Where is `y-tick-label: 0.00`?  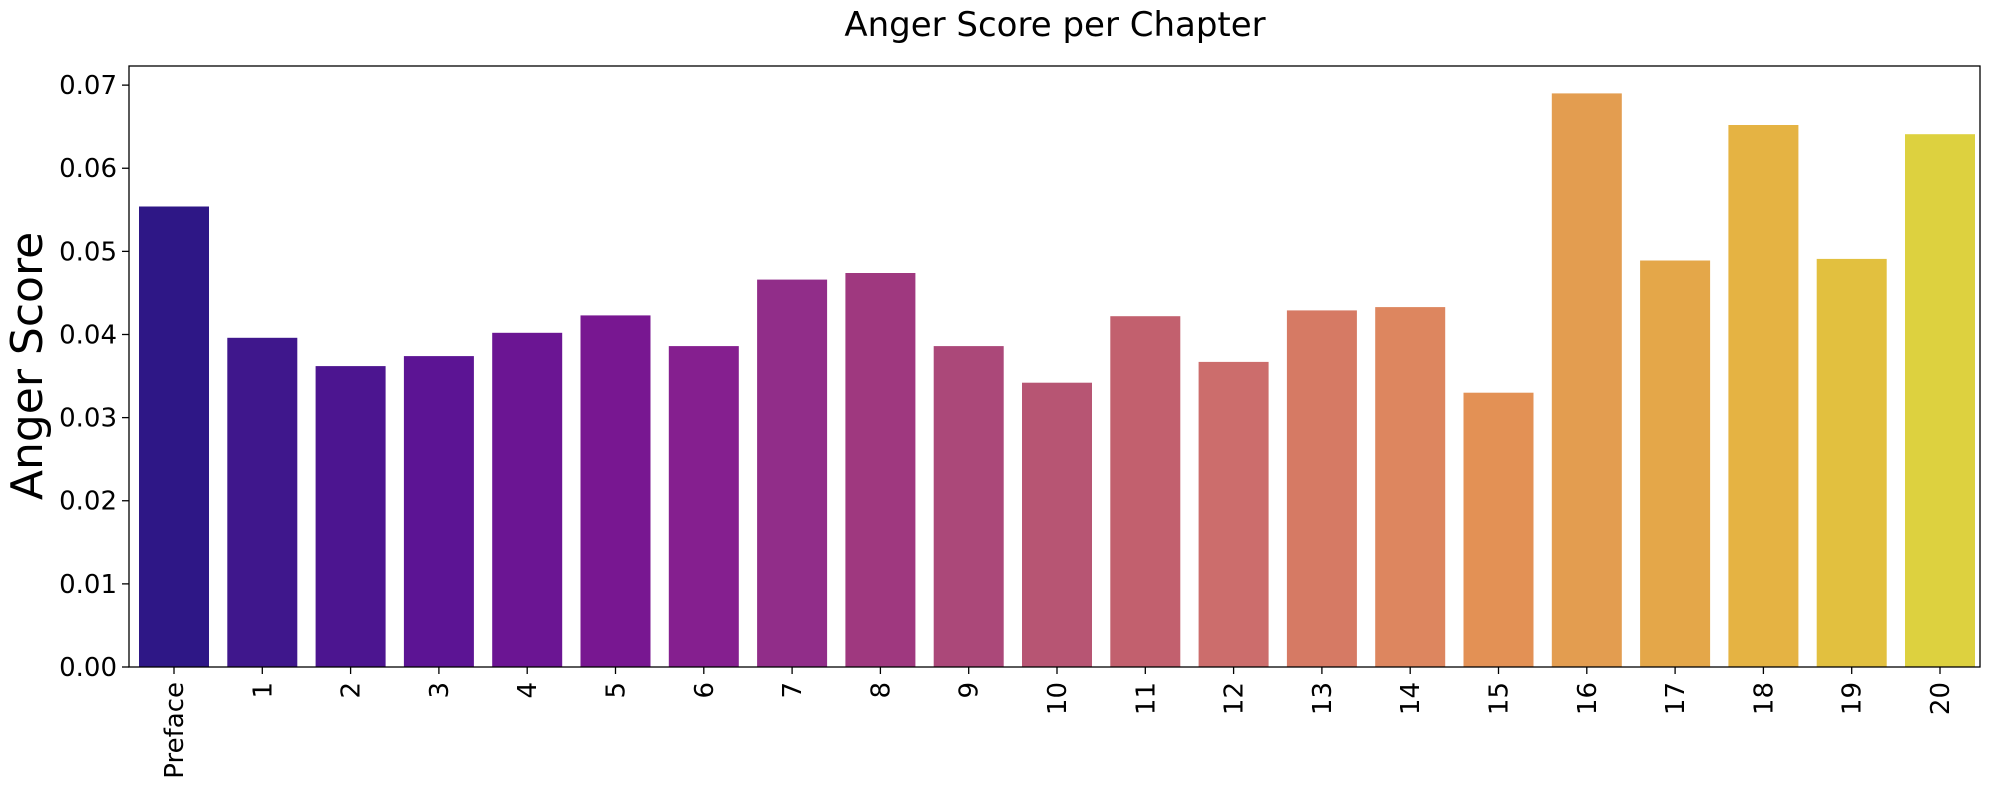 y-tick-label: 0.00 is located at coordinates (88, 668).